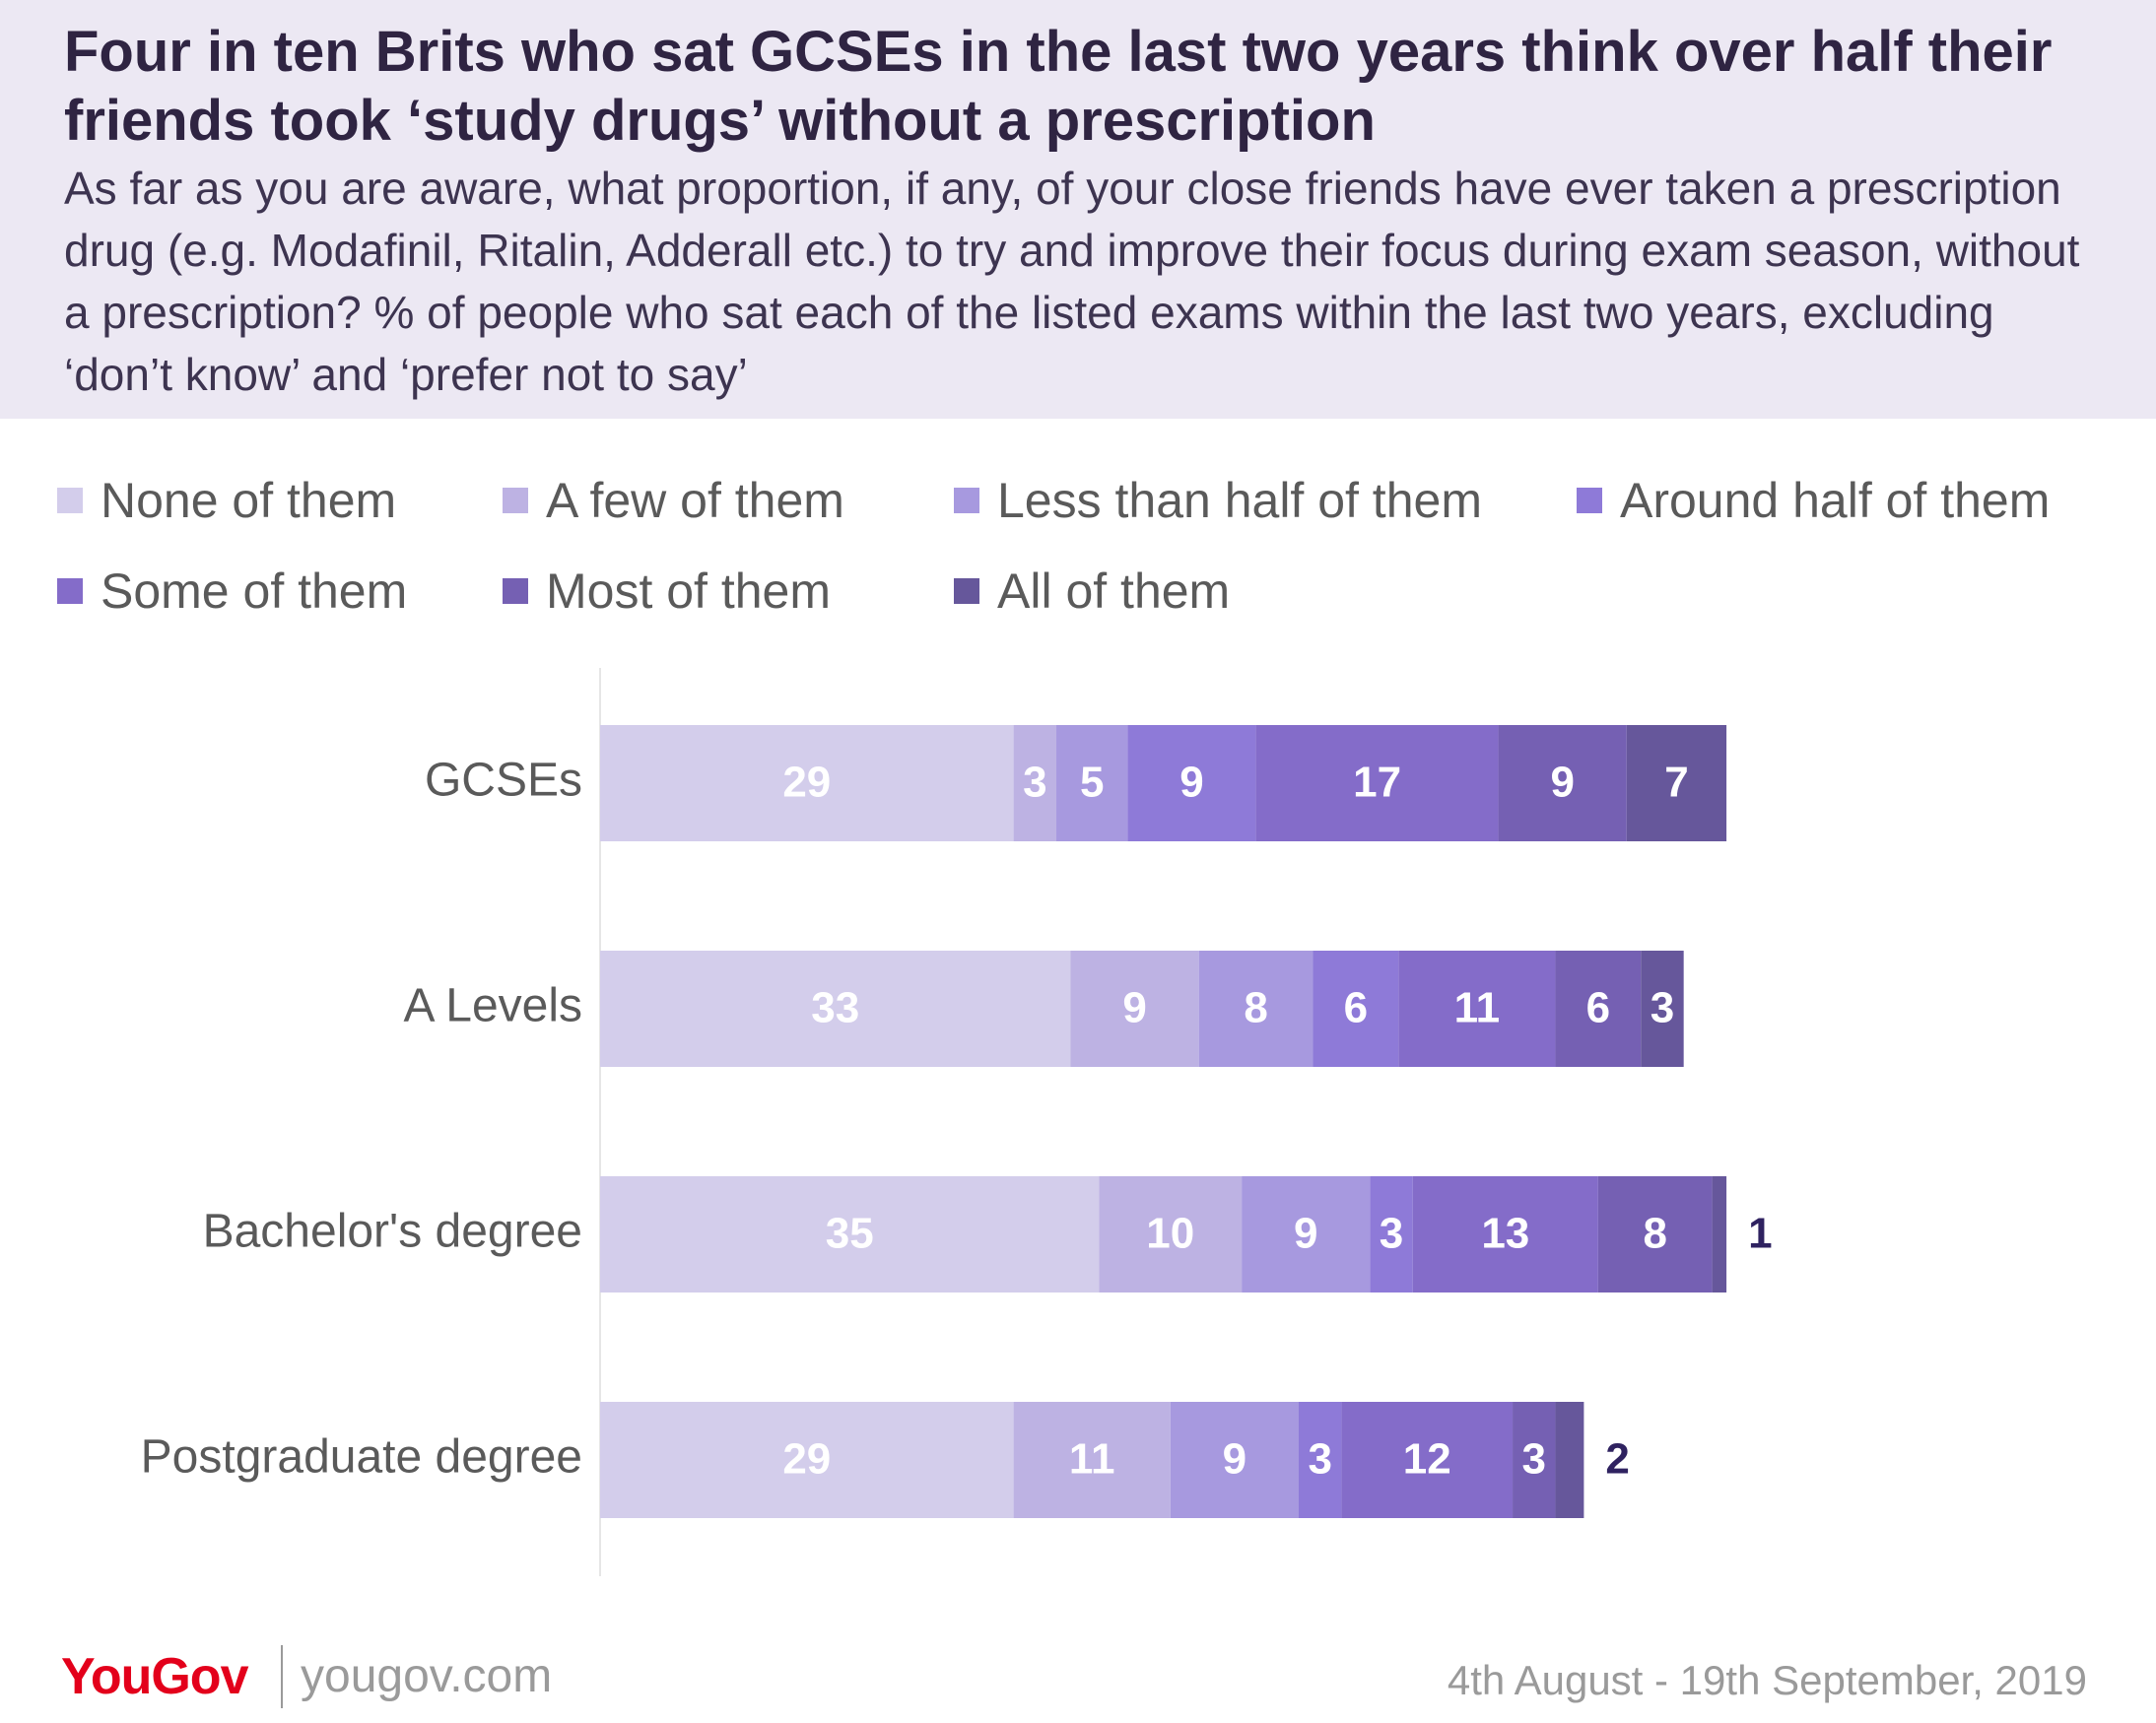  What do you see at coordinates (1240, 501) in the screenshot?
I see `legend-label: Less than half of them` at bounding box center [1240, 501].